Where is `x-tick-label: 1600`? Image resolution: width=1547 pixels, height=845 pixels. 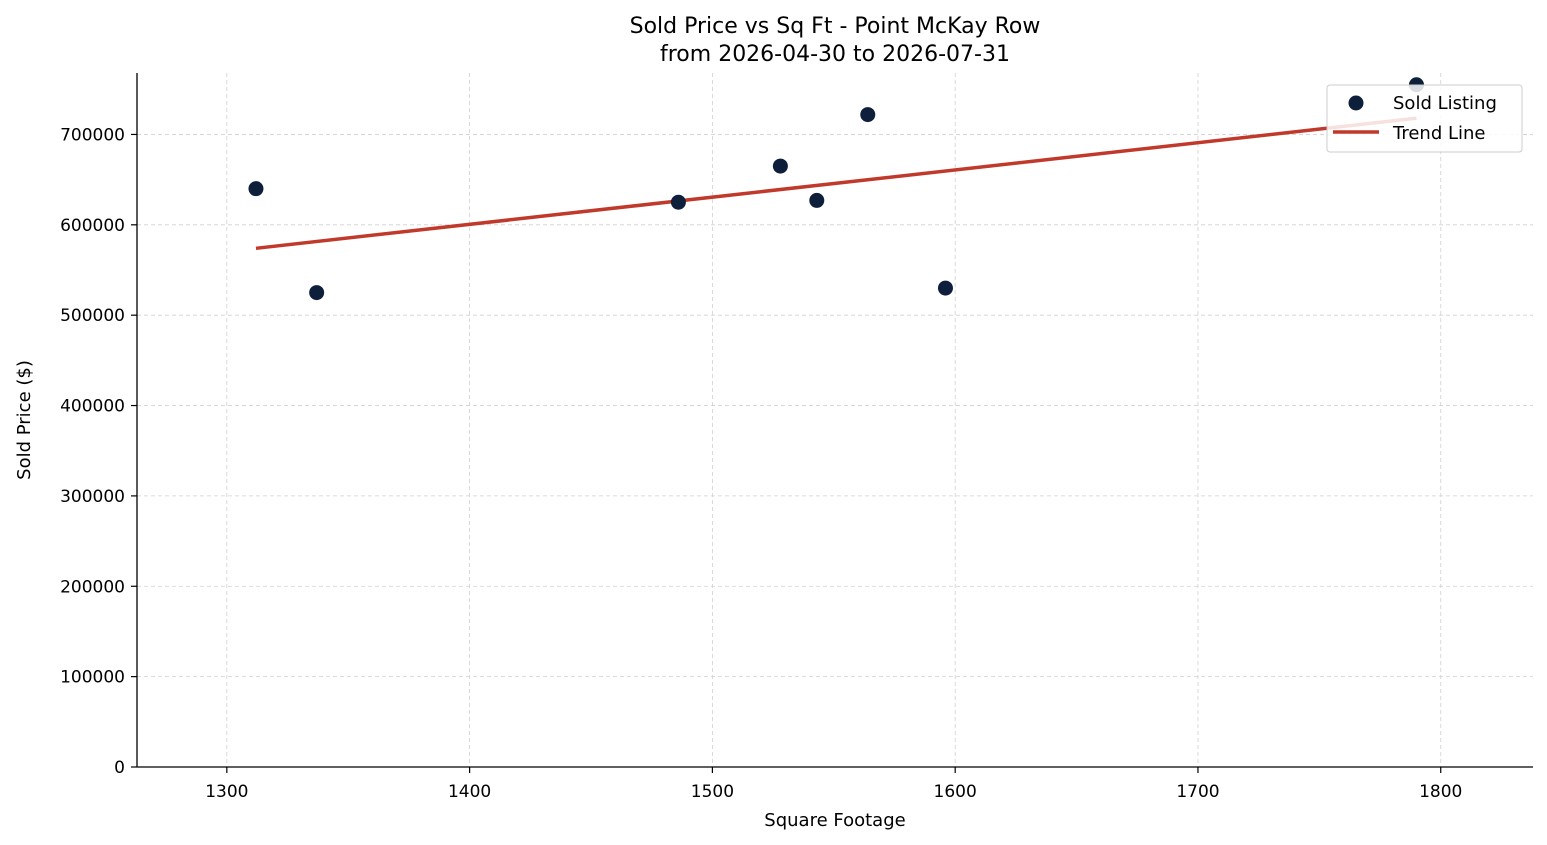
x-tick-label: 1600 is located at coordinates (955, 792).